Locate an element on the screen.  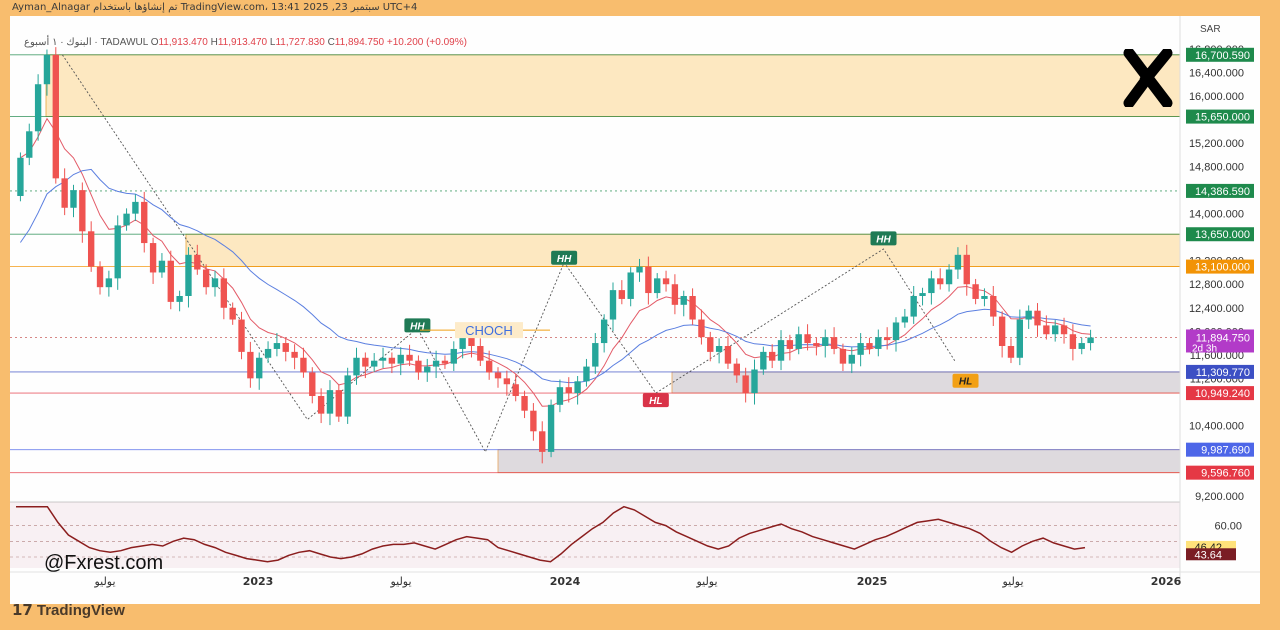
open-value: 11,913.470 is located at coordinates (183, 42).